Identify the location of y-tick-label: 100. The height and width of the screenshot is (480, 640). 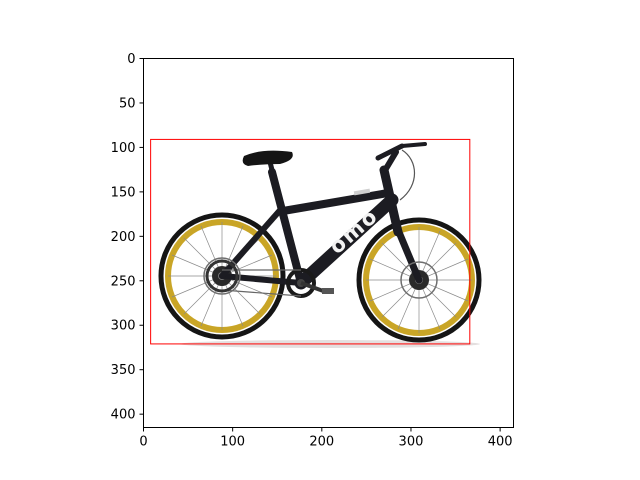
(123, 148).